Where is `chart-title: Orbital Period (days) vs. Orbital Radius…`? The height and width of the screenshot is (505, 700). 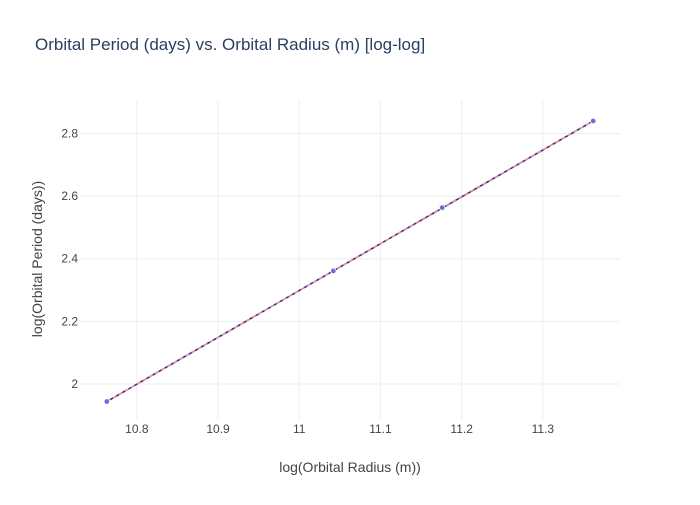
chart-title: Orbital Period (days) vs. Orbital Radius… is located at coordinates (230, 44).